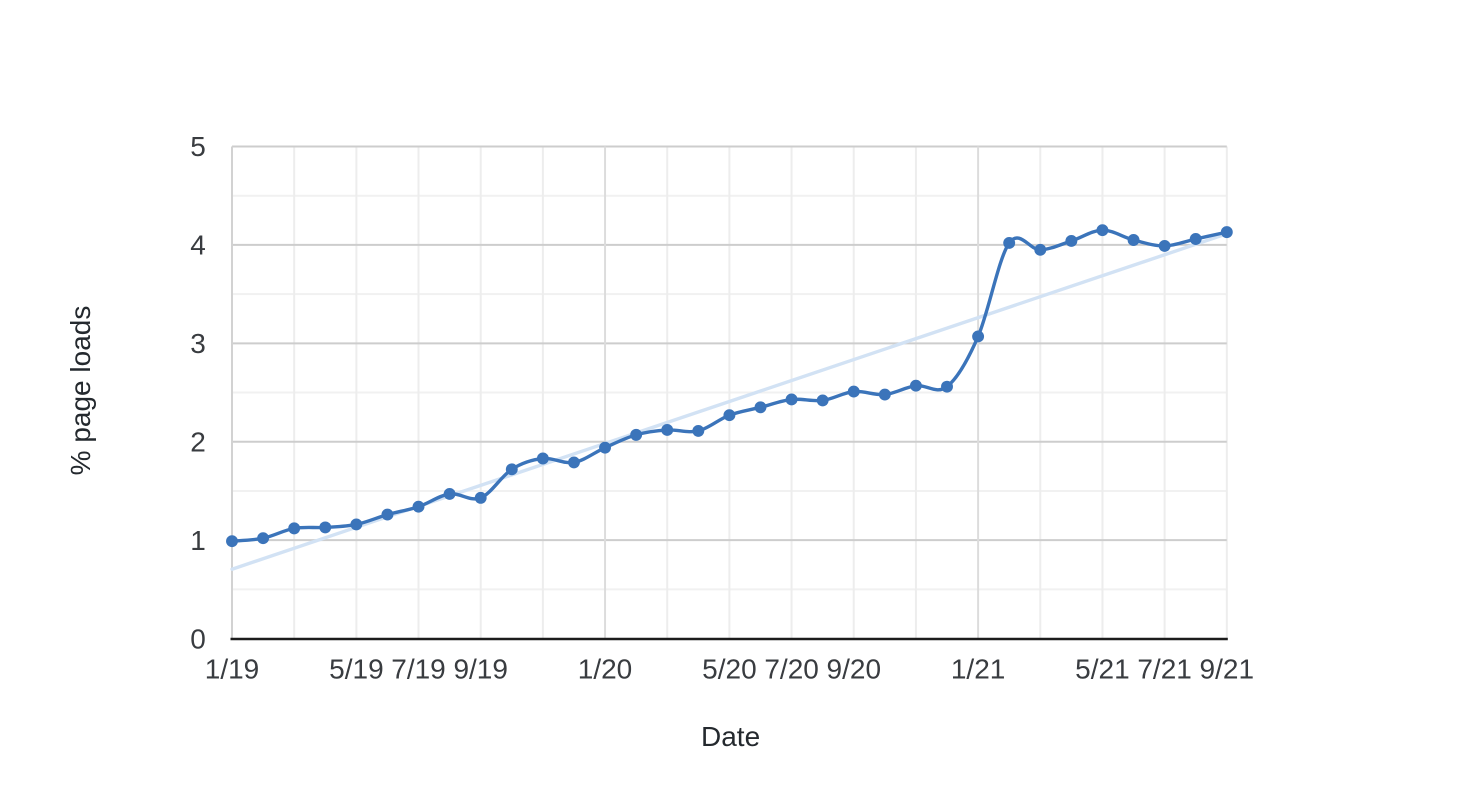 The width and height of the screenshot is (1460, 786). What do you see at coordinates (1102, 668) in the screenshot?
I see `svg-text: 5/21` at bounding box center [1102, 668].